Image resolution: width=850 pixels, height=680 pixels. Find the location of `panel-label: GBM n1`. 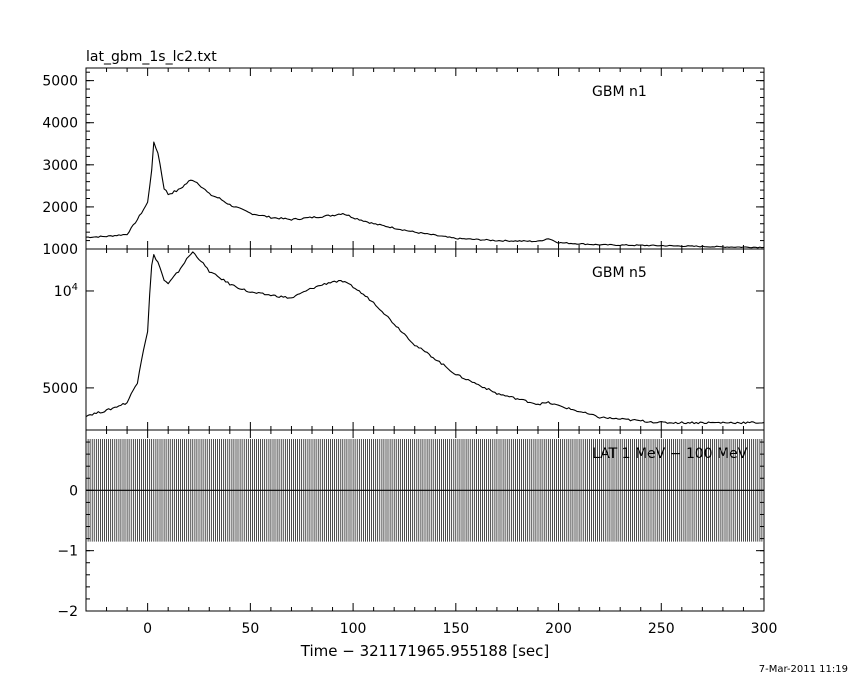

panel-label: GBM n1 is located at coordinates (619, 92).